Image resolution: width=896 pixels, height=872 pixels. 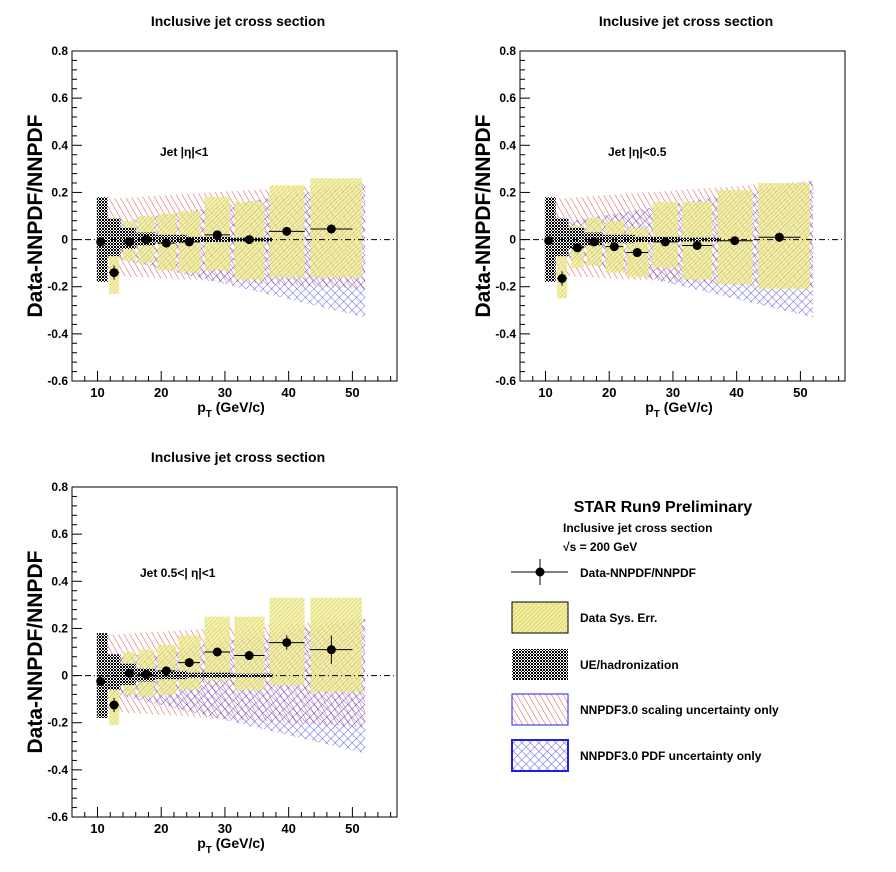 What do you see at coordinates (288, 828) in the screenshot?
I see `x-tick-label: 40` at bounding box center [288, 828].